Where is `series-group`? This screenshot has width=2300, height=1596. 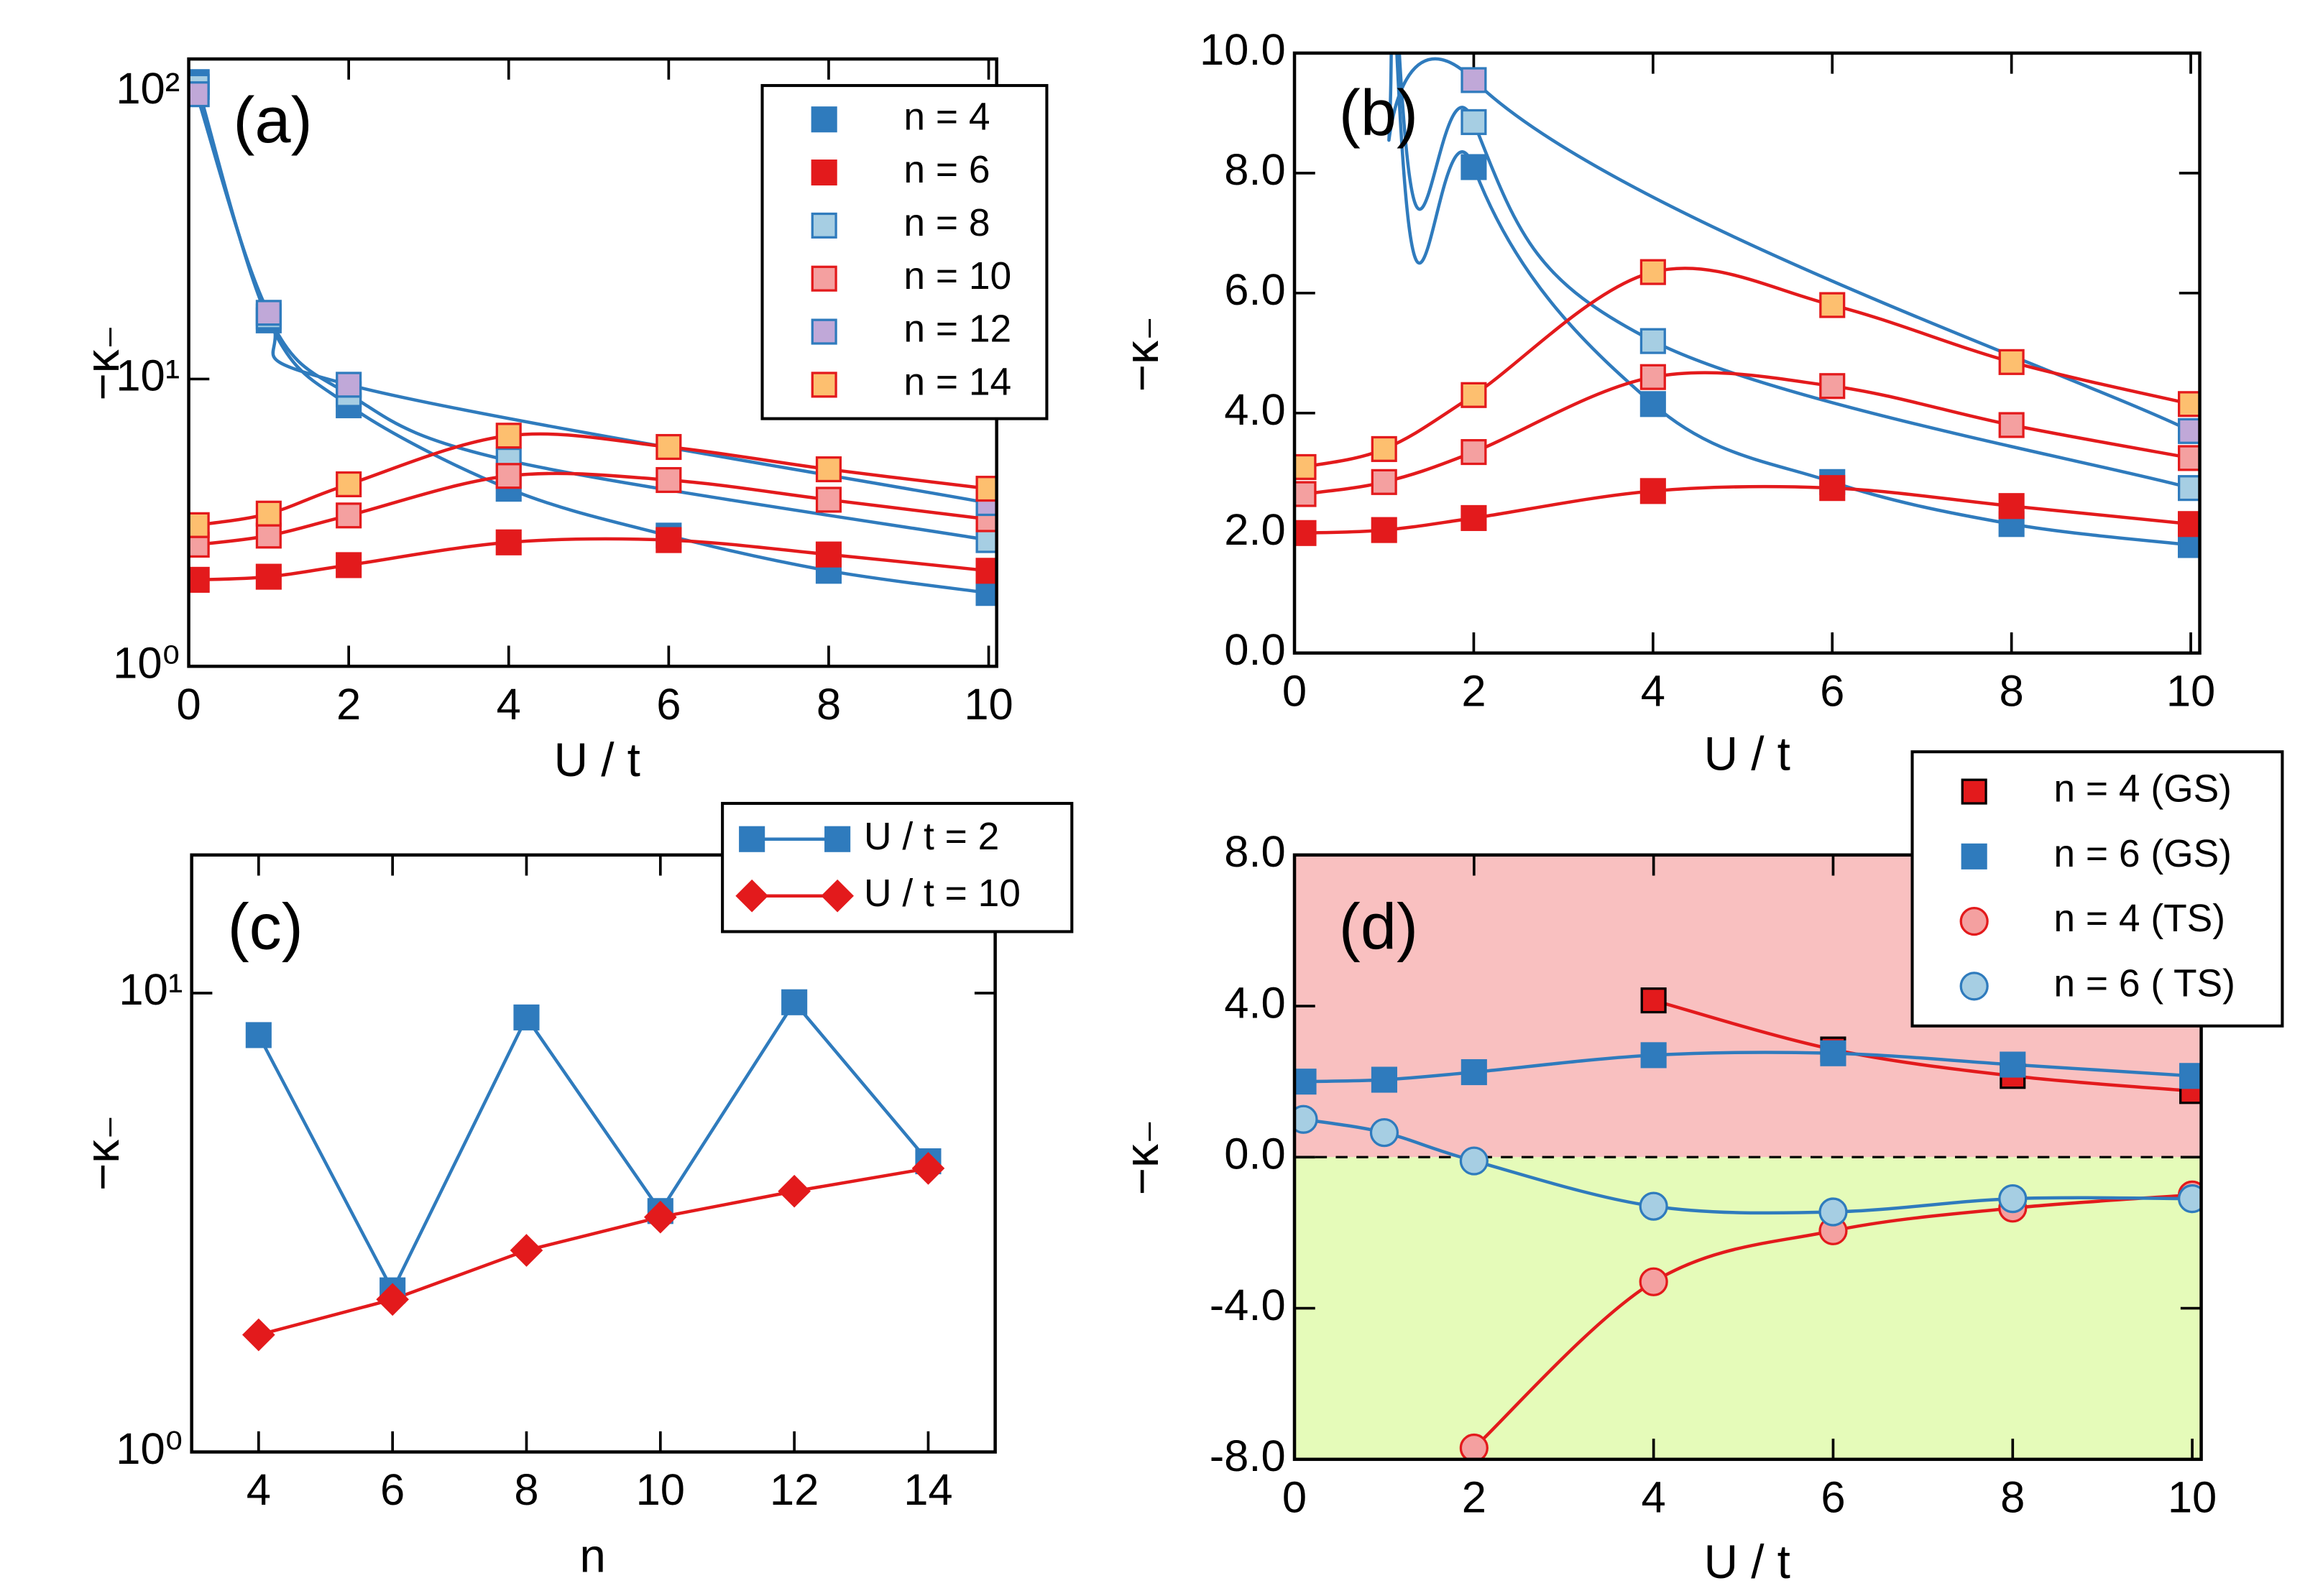
series-group is located at coordinates (1747, 305).